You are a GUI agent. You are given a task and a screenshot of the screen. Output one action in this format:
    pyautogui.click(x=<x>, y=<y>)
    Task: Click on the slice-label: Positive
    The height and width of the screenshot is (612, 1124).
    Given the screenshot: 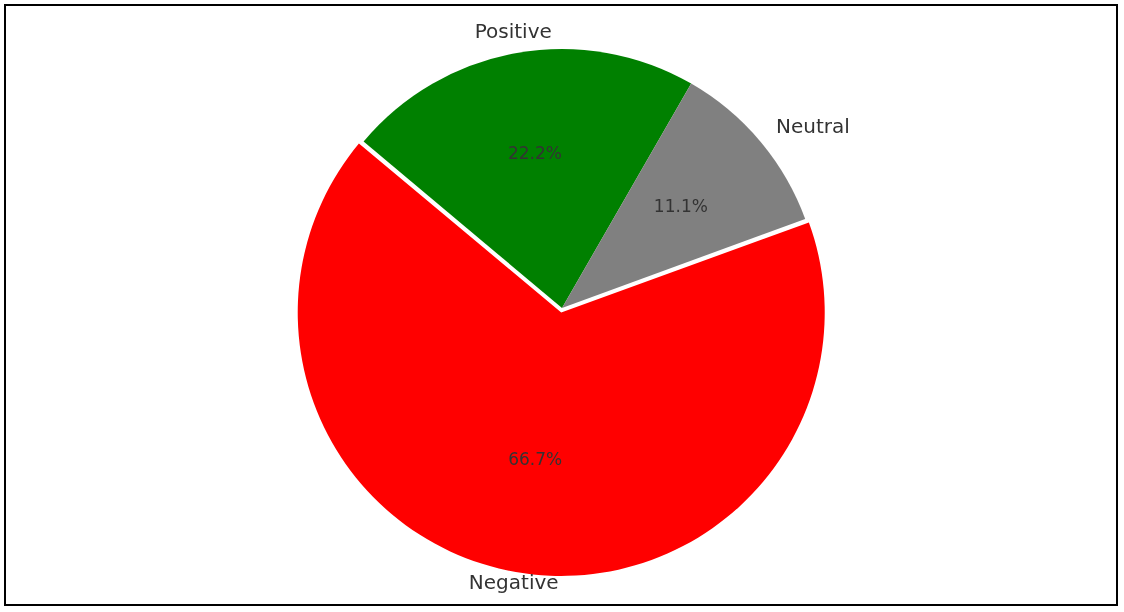 What is the action you would take?
    pyautogui.click(x=513, y=30)
    